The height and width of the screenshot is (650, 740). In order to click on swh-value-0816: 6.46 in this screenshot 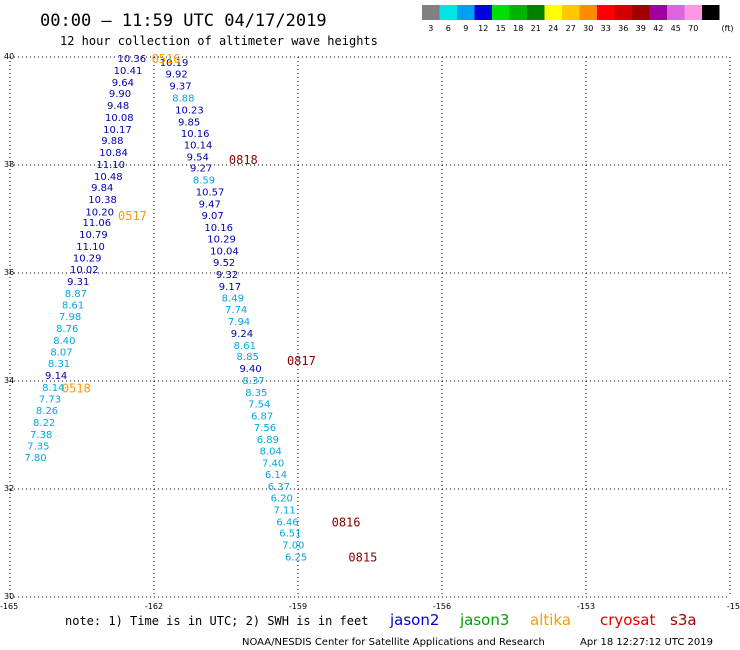, I will do `click(287, 522)`.